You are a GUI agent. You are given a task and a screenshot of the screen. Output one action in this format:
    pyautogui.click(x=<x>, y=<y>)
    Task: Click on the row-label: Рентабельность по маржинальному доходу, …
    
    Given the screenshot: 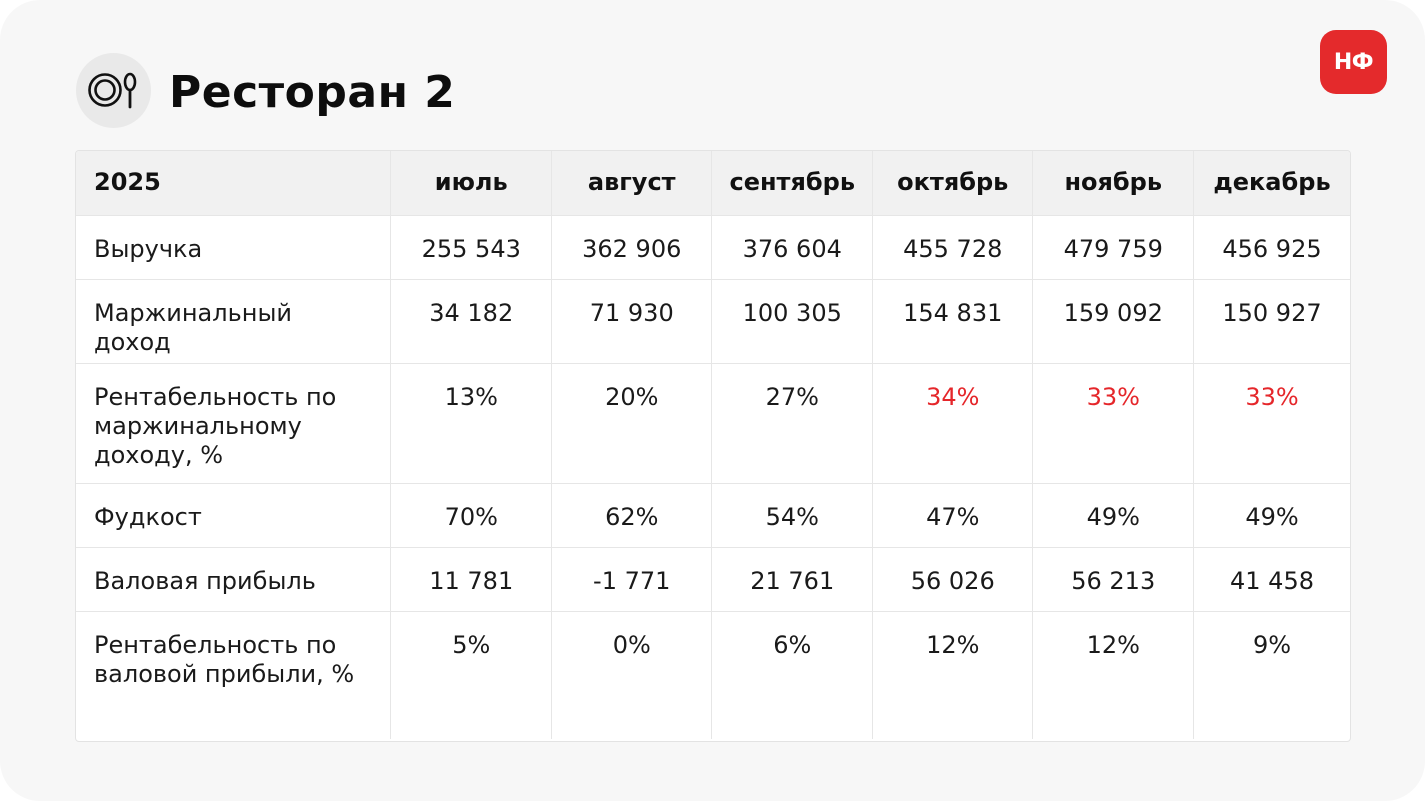 What is the action you would take?
    pyautogui.click(x=234, y=423)
    